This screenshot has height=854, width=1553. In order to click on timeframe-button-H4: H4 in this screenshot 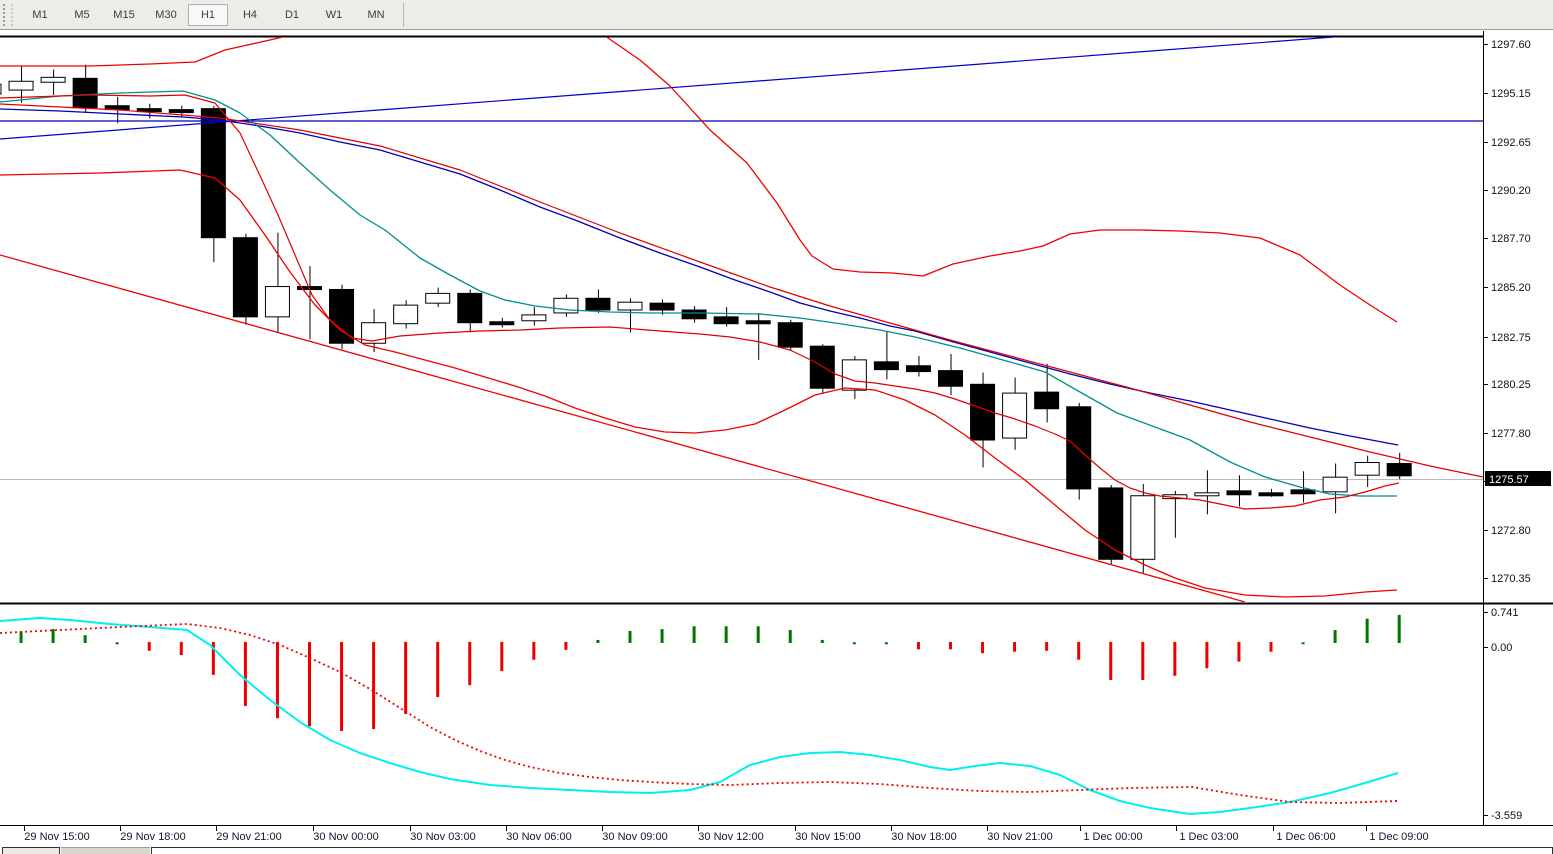, I will do `click(250, 14)`.